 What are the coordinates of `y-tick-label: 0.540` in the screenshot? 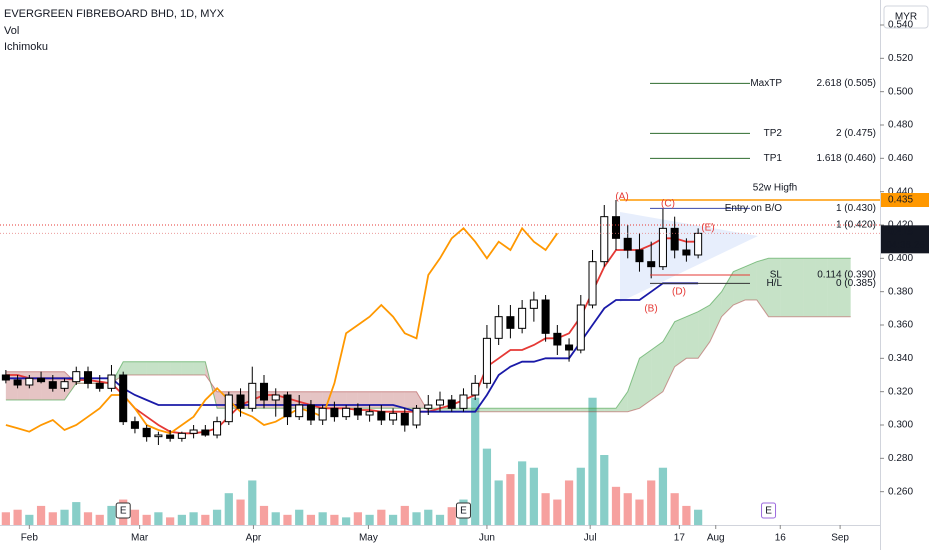 It's located at (900, 25).